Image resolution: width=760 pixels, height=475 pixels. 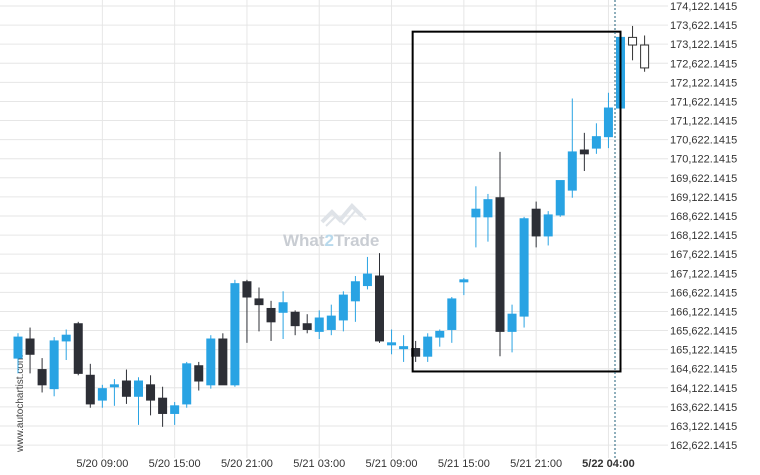 I want to click on y-tick-label: 170,622.1415, so click(x=703, y=141).